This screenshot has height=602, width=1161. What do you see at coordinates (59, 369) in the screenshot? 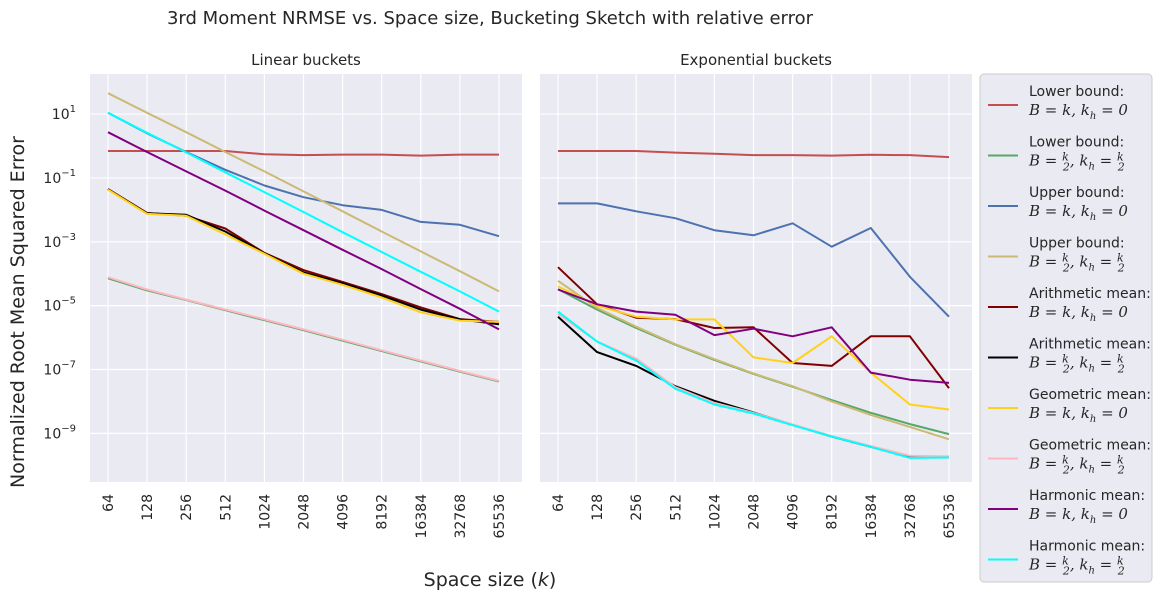
I see `y-tick-label: 10−7` at bounding box center [59, 369].